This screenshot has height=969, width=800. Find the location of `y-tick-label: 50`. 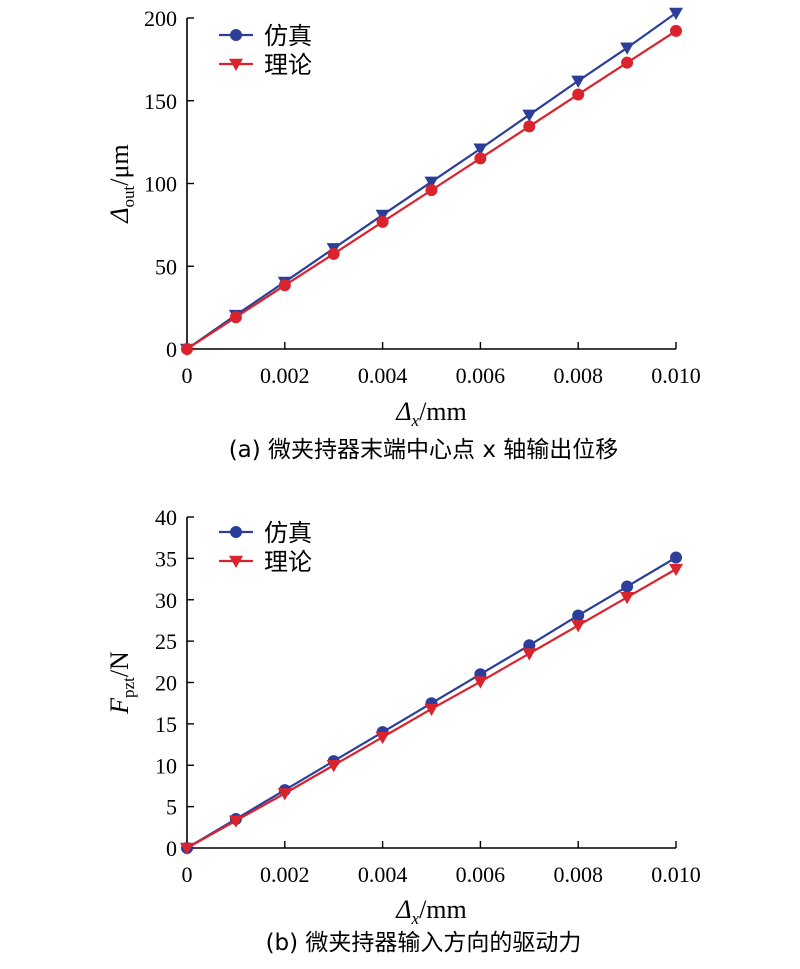

y-tick-label: 50 is located at coordinates (166, 266).